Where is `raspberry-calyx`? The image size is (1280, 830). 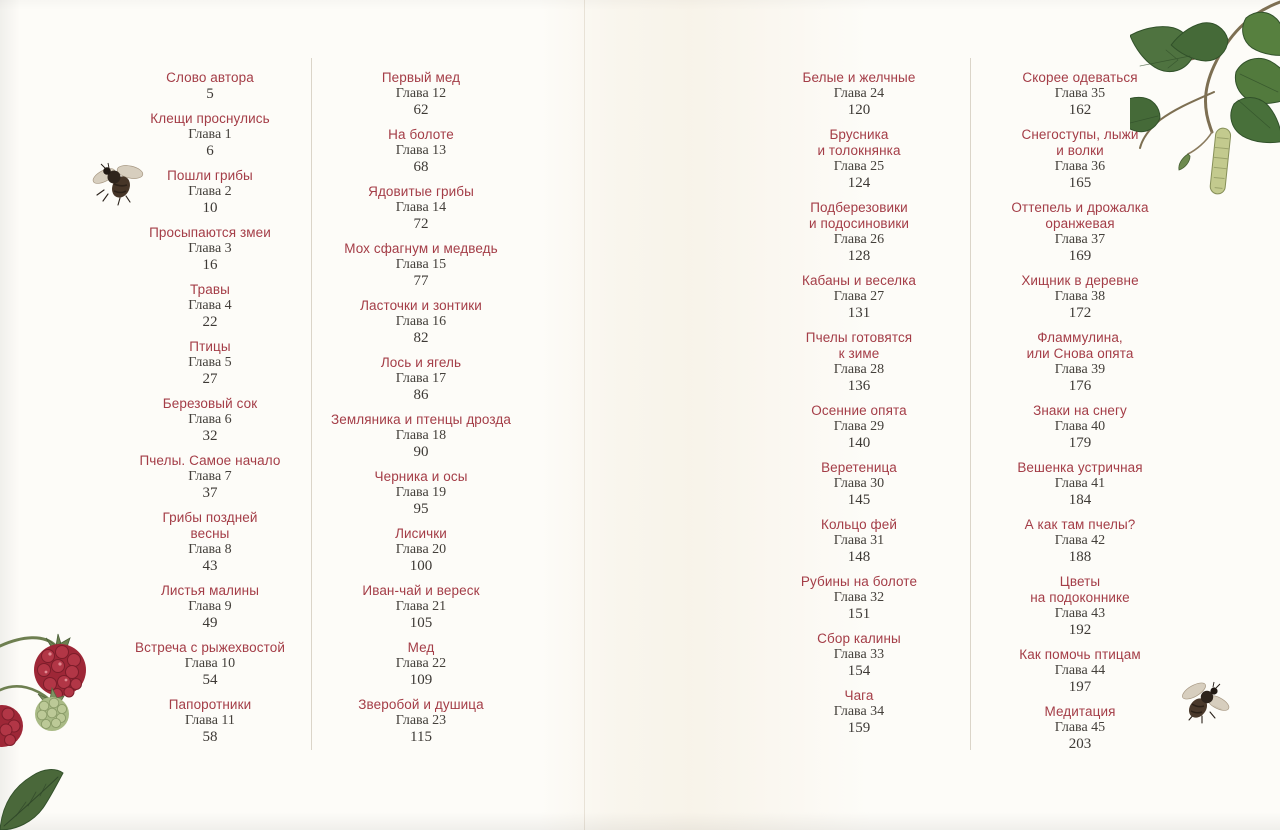
raspberry-calyx is located at coordinates (58, 642).